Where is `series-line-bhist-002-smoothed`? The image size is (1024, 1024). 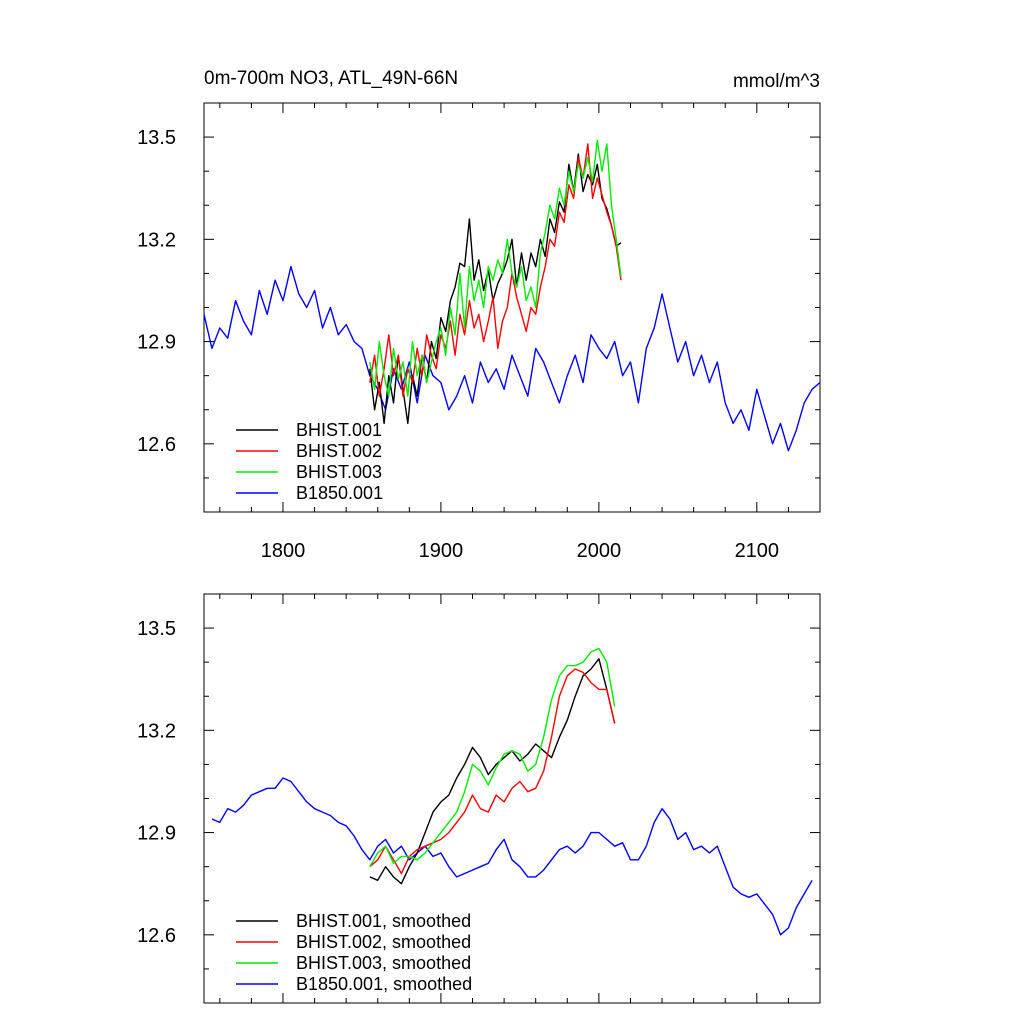
series-line-bhist-002-smoothed is located at coordinates (492, 771).